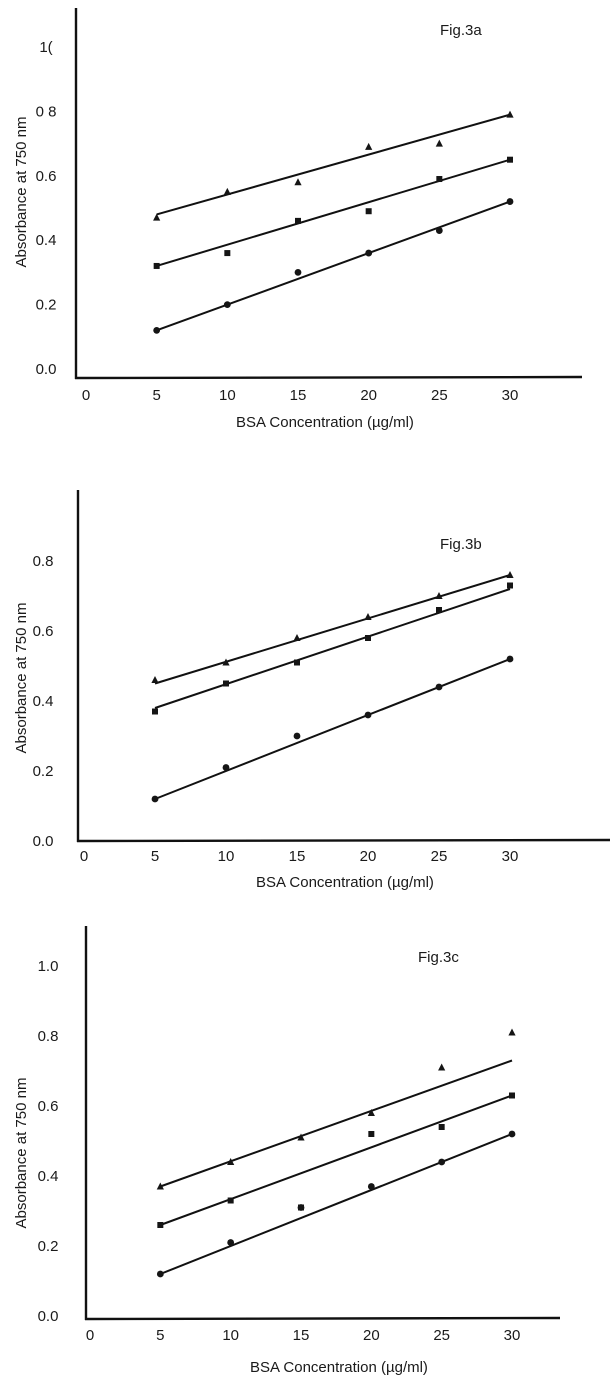 The image size is (612, 1380). What do you see at coordinates (438, 957) in the screenshot?
I see `panel-title: Fig.3c` at bounding box center [438, 957].